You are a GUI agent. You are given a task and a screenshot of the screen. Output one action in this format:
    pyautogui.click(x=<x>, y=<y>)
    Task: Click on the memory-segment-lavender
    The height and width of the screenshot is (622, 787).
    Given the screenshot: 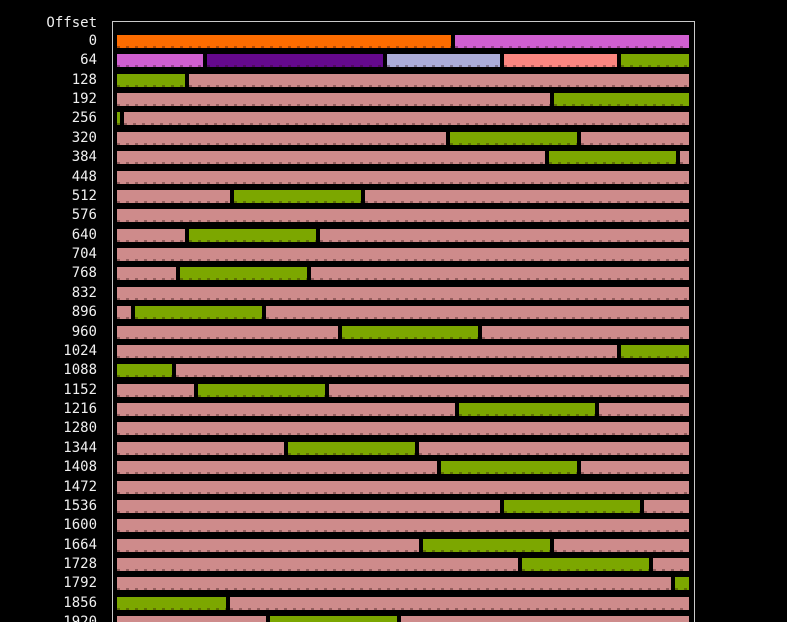 What is the action you would take?
    pyautogui.click(x=443, y=61)
    